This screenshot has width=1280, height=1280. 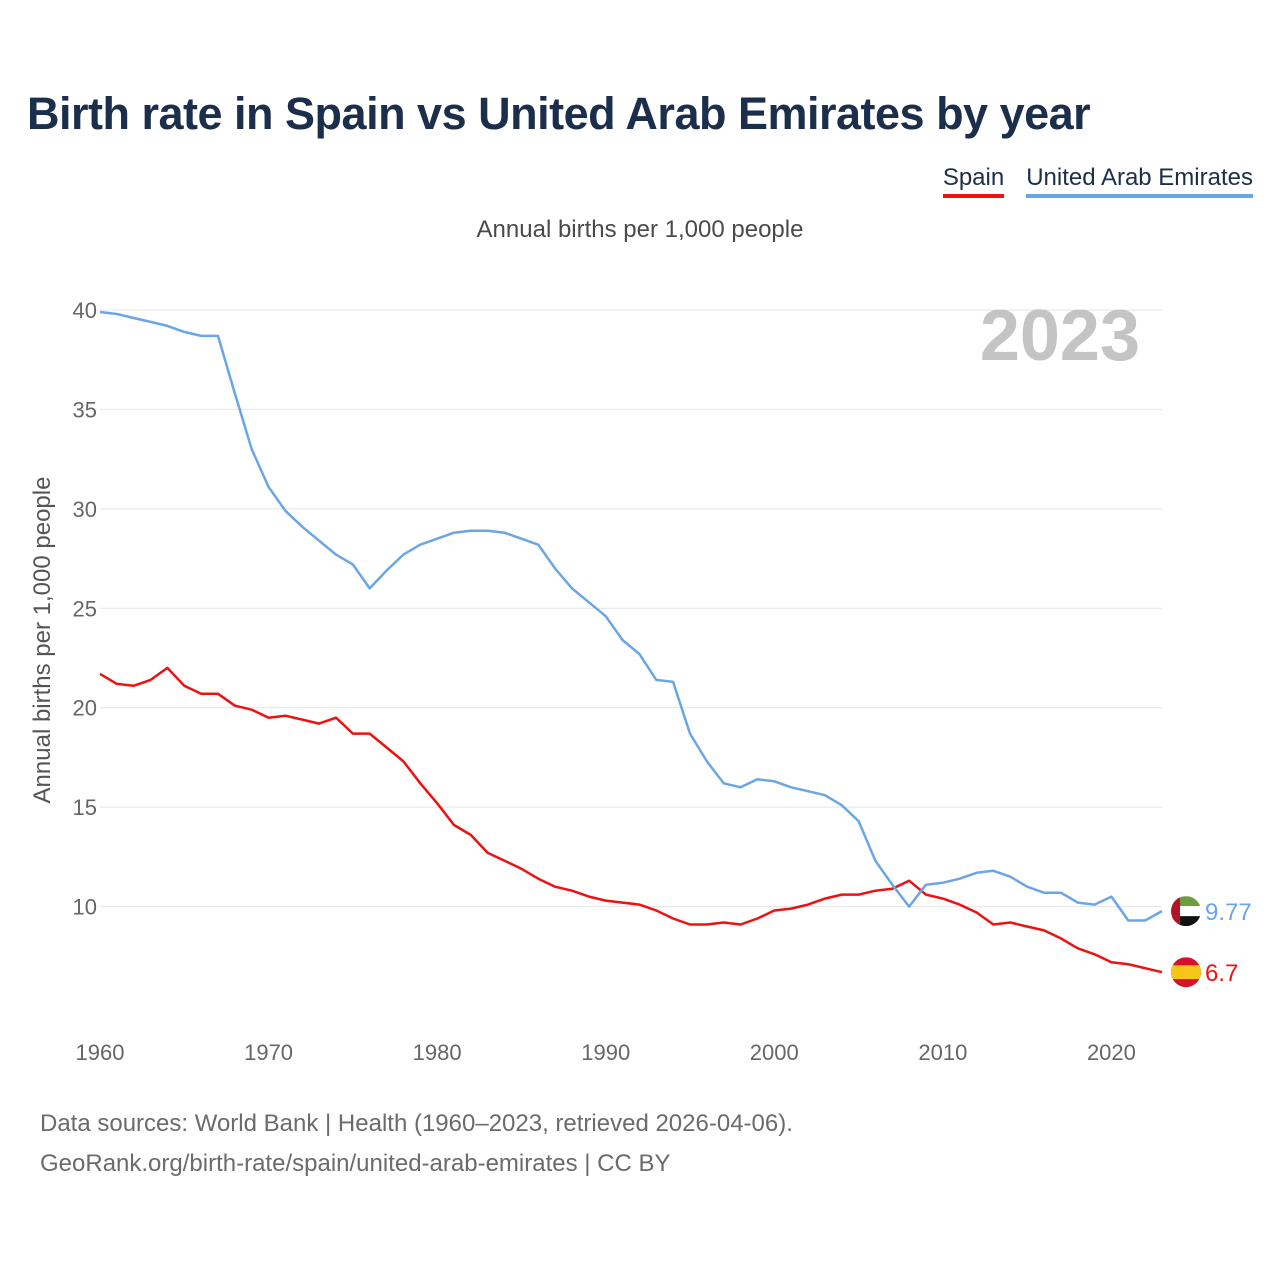 I want to click on x-axis-ticks: 1960 1970 1980 1990 2000 2010 2020, so click(x=606, y=1052).